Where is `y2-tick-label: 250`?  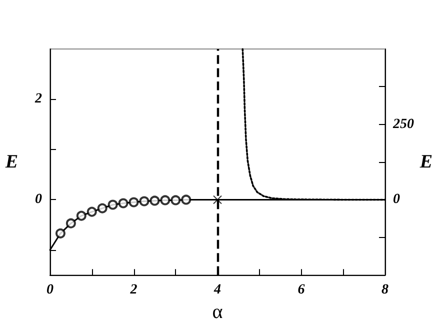
y2-tick-label: 250 is located at coordinates (403, 124).